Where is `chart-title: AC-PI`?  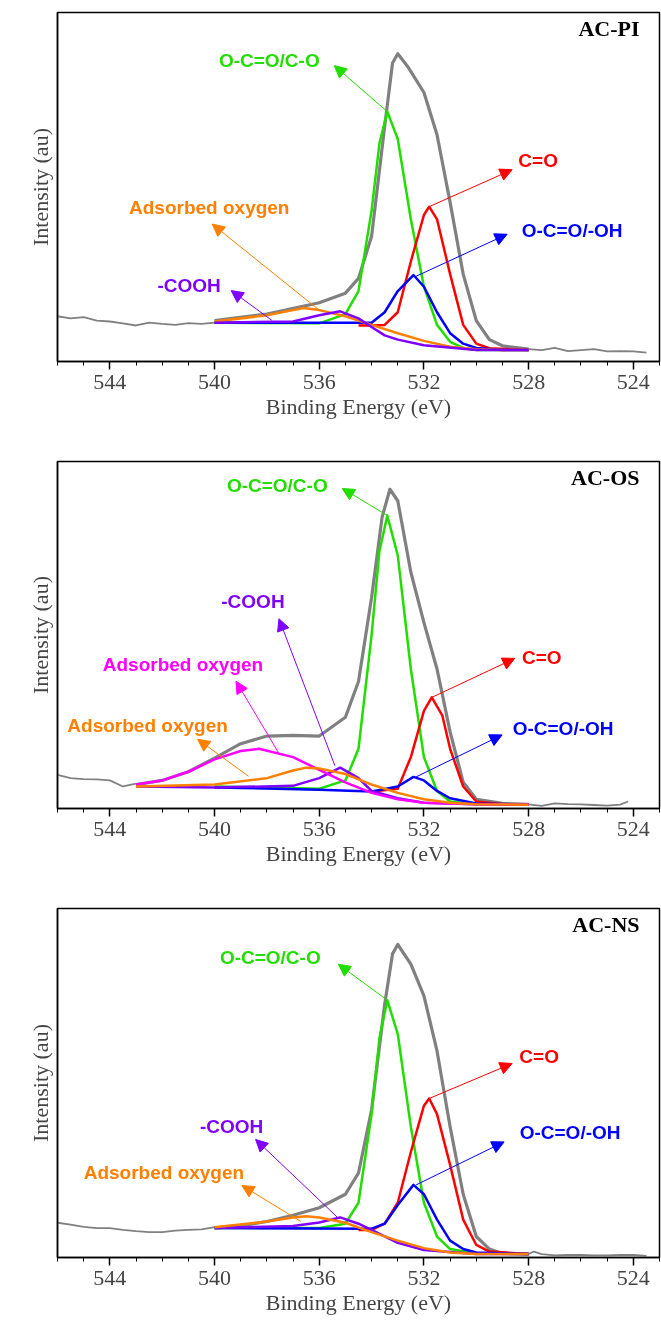
chart-title: AC-PI is located at coordinates (609, 28).